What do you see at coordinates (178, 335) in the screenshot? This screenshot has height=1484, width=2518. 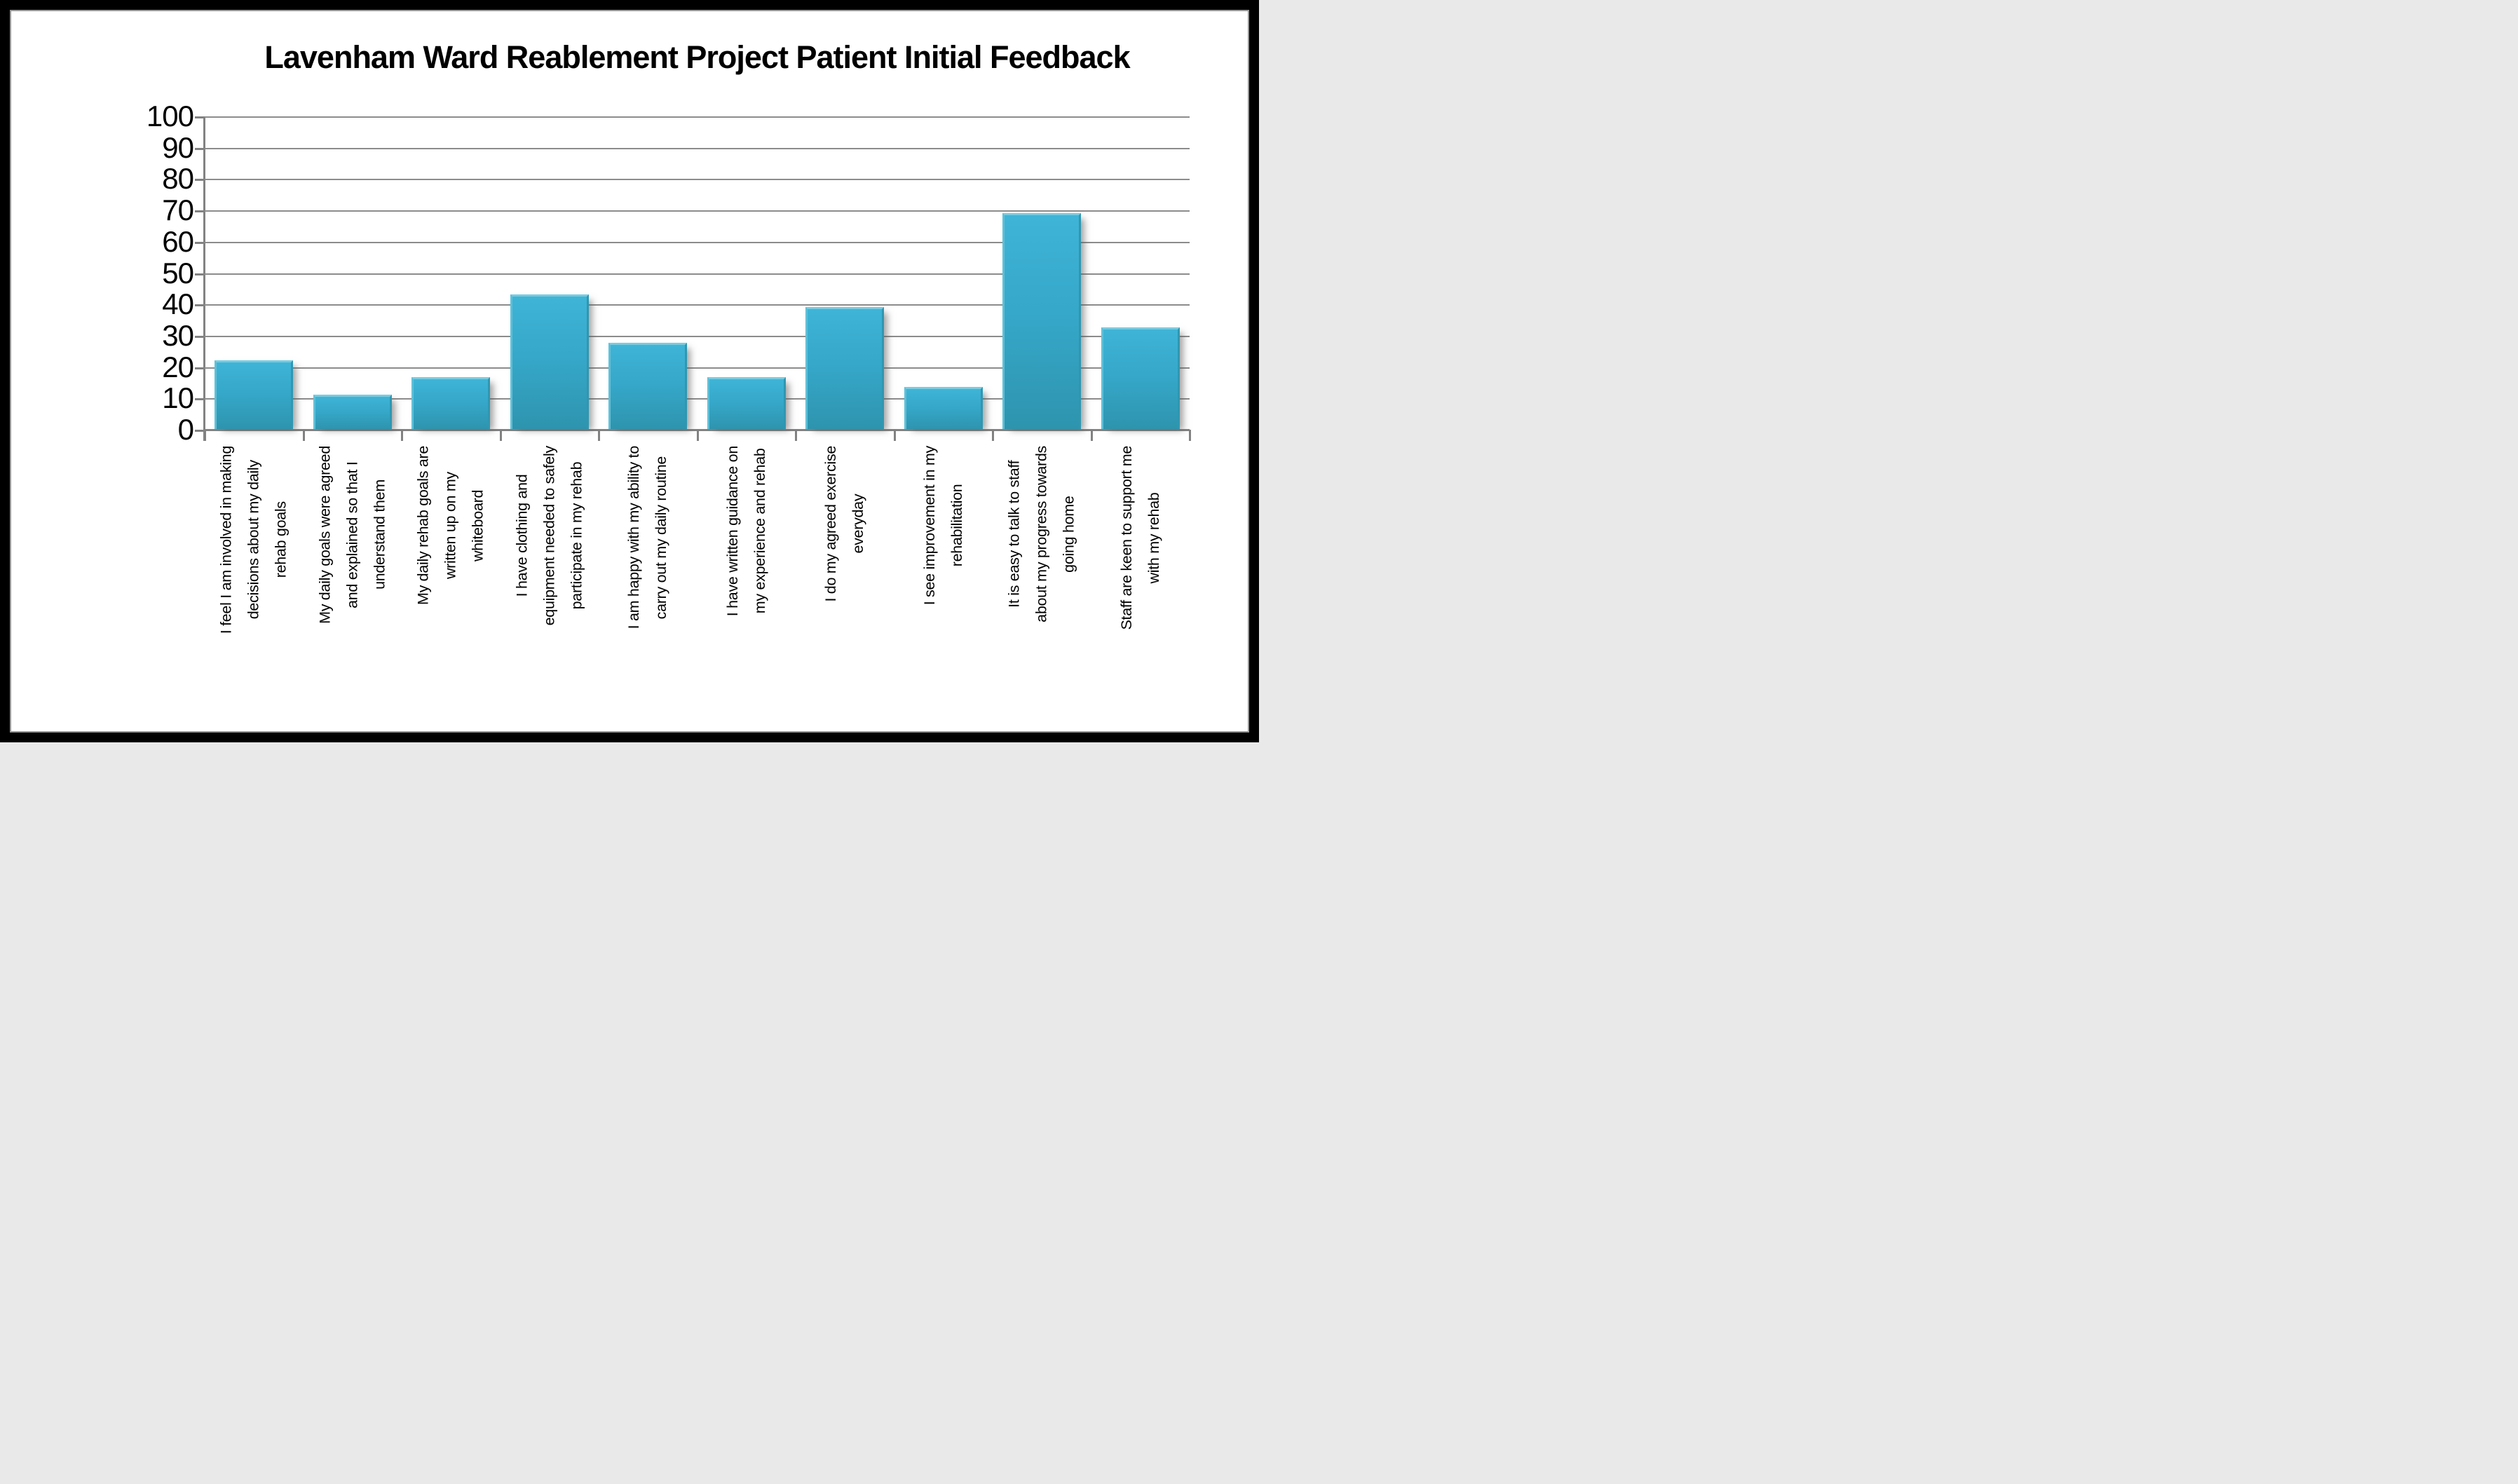 I see `y-axis-label-30: 30` at bounding box center [178, 335].